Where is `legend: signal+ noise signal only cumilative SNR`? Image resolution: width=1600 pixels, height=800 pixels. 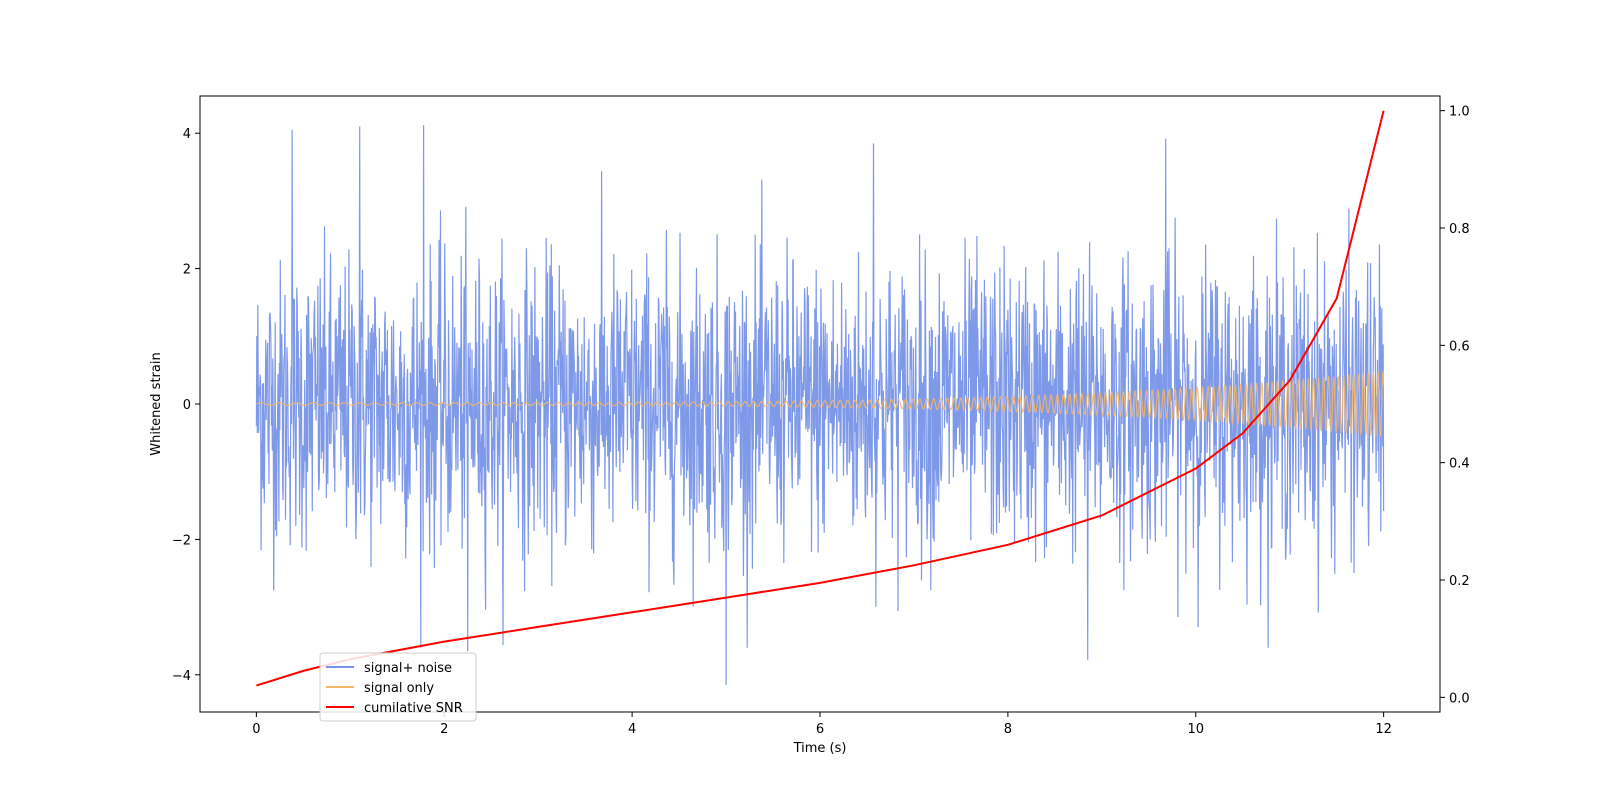 legend: signal+ noise signal only cumilative SNR is located at coordinates (398, 687).